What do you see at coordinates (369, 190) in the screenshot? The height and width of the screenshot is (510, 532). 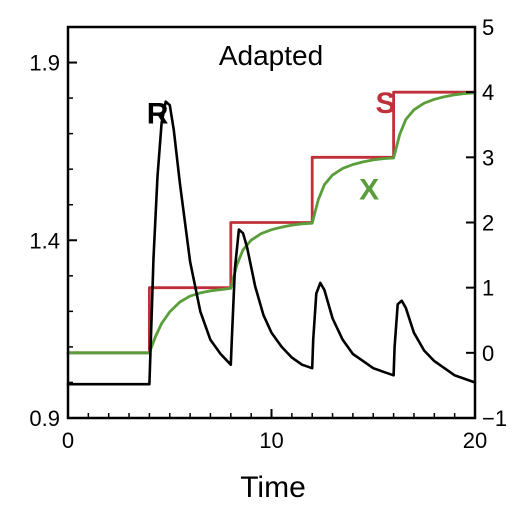 I see `series-label-x: X` at bounding box center [369, 190].